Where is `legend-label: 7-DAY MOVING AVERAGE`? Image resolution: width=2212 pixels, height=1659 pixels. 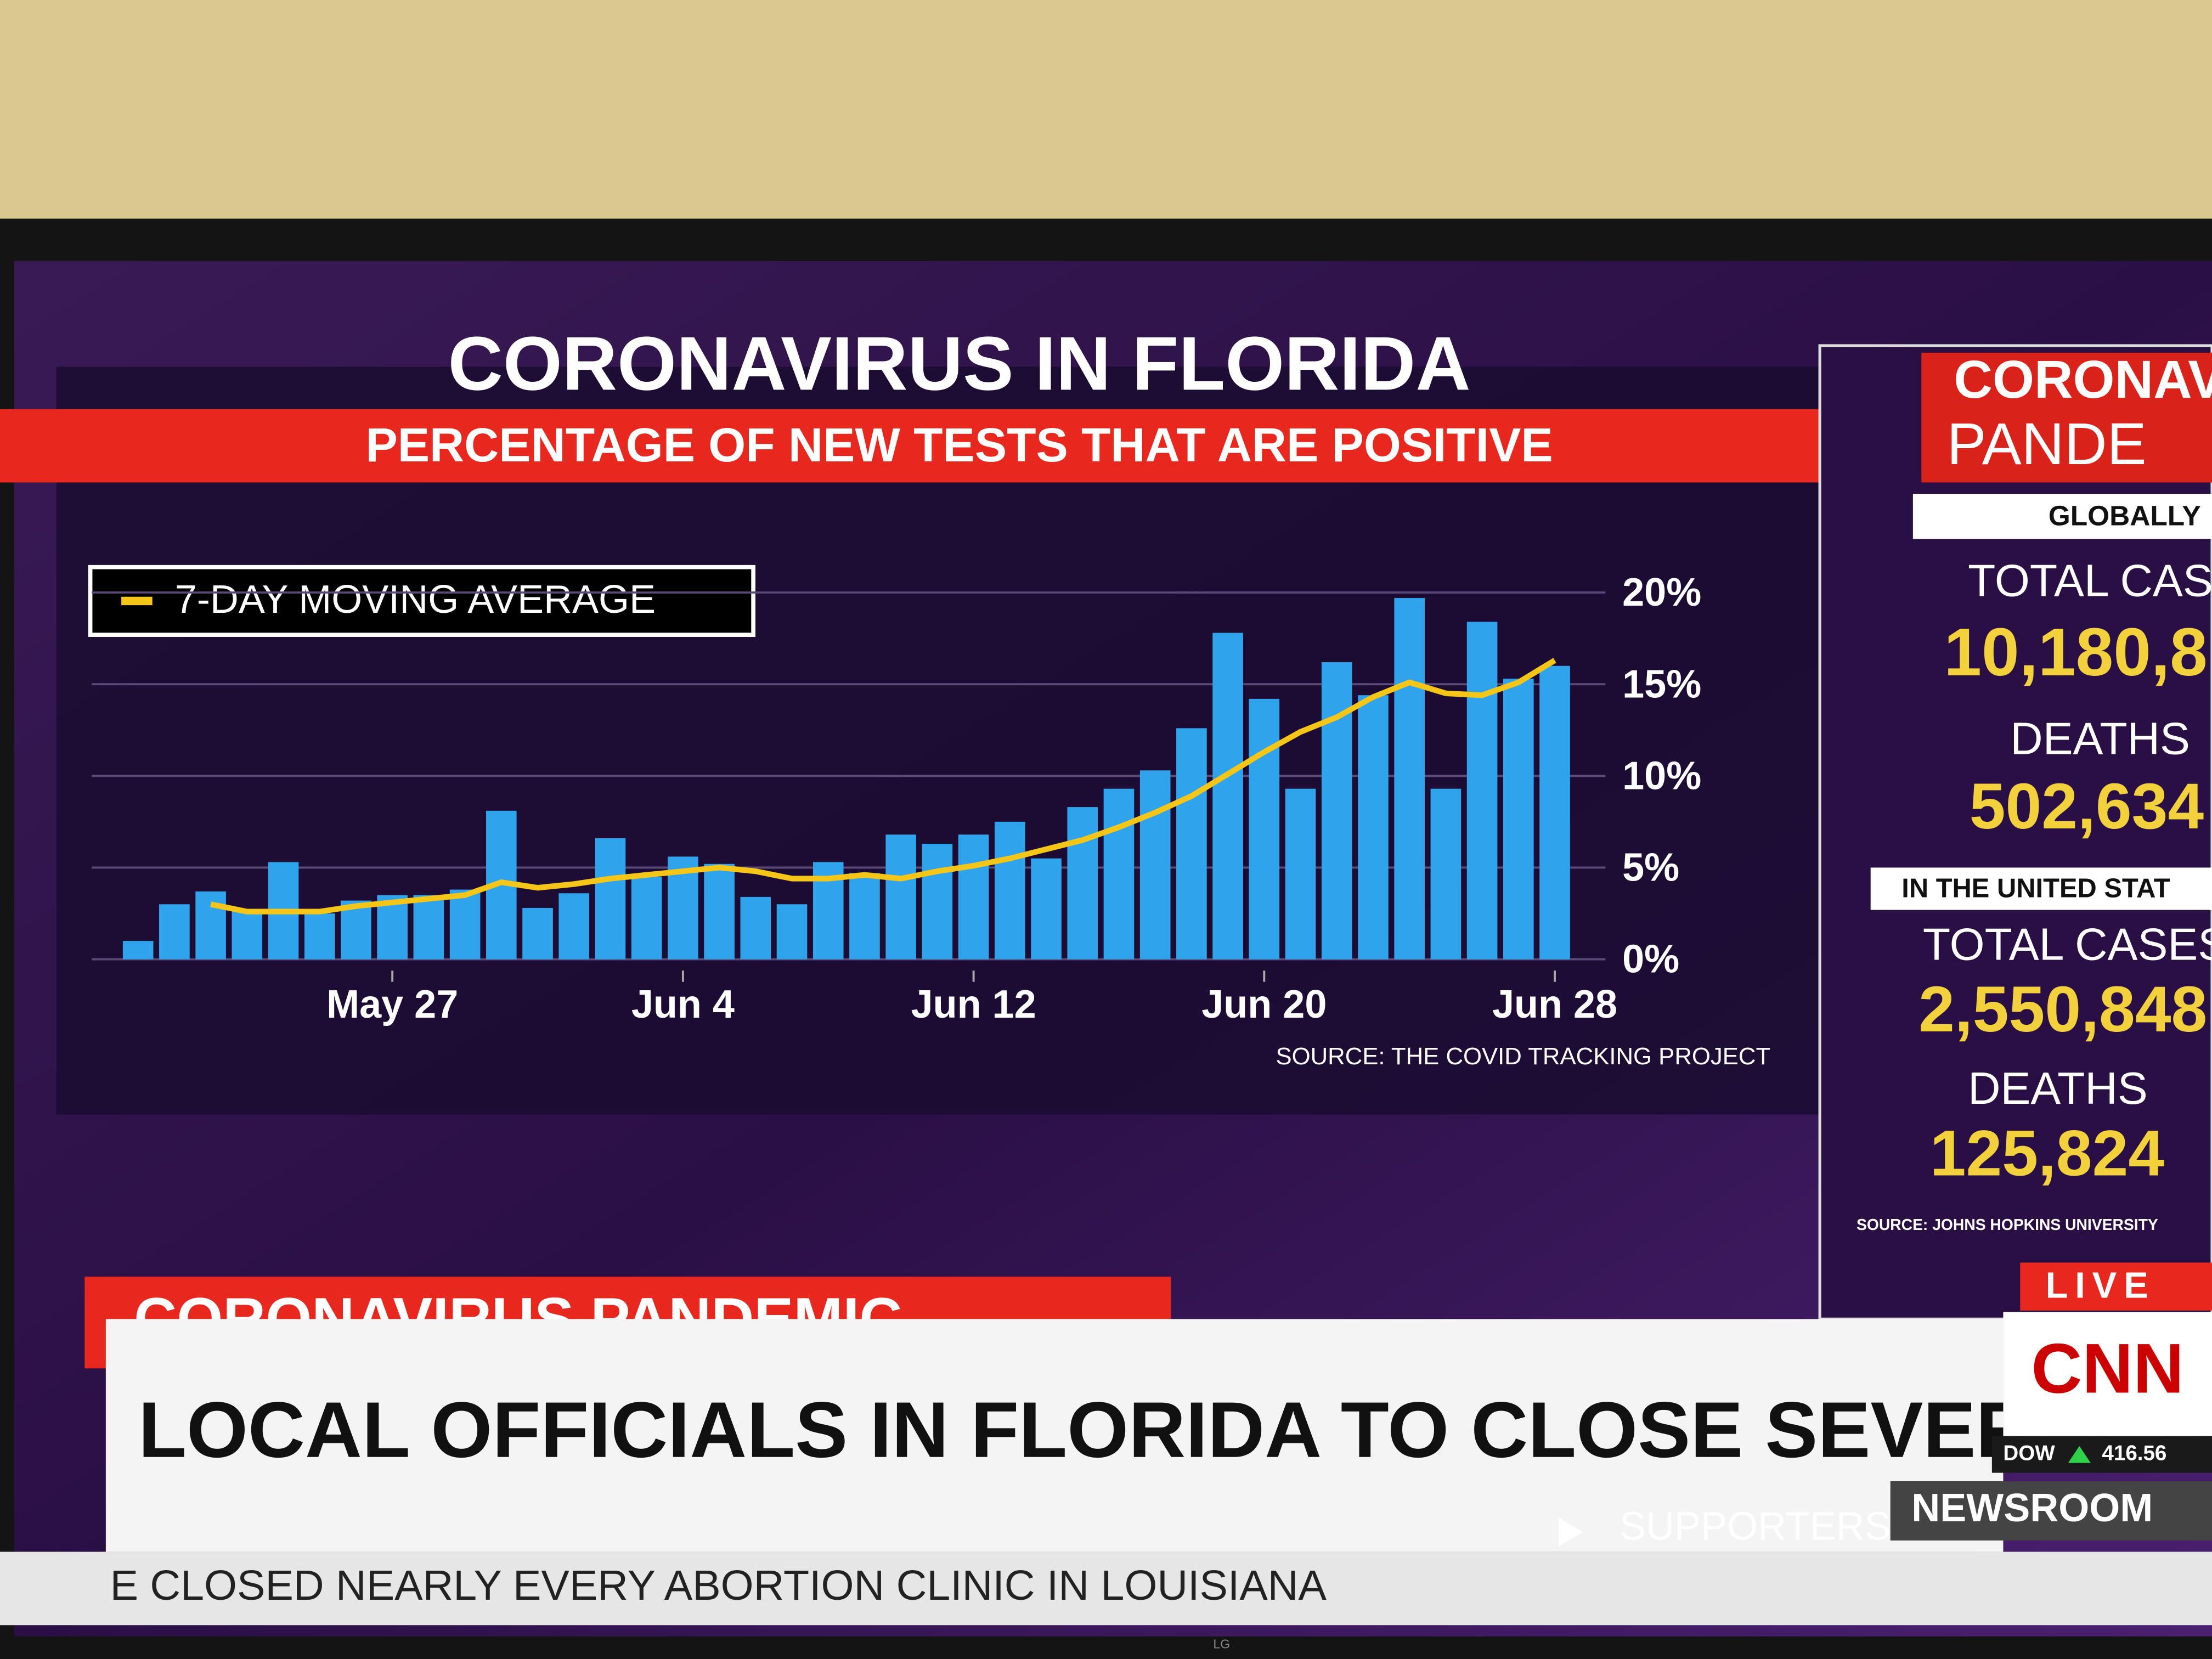 legend-label: 7-DAY MOVING AVERAGE is located at coordinates (416, 600).